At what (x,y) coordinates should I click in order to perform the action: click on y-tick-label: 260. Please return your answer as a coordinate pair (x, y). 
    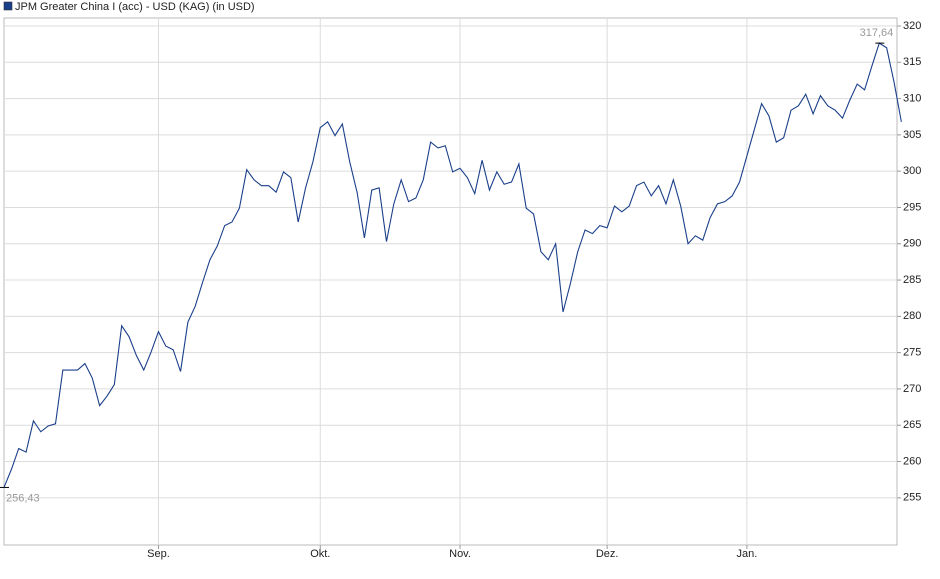
    Looking at the image, I should click on (912, 461).